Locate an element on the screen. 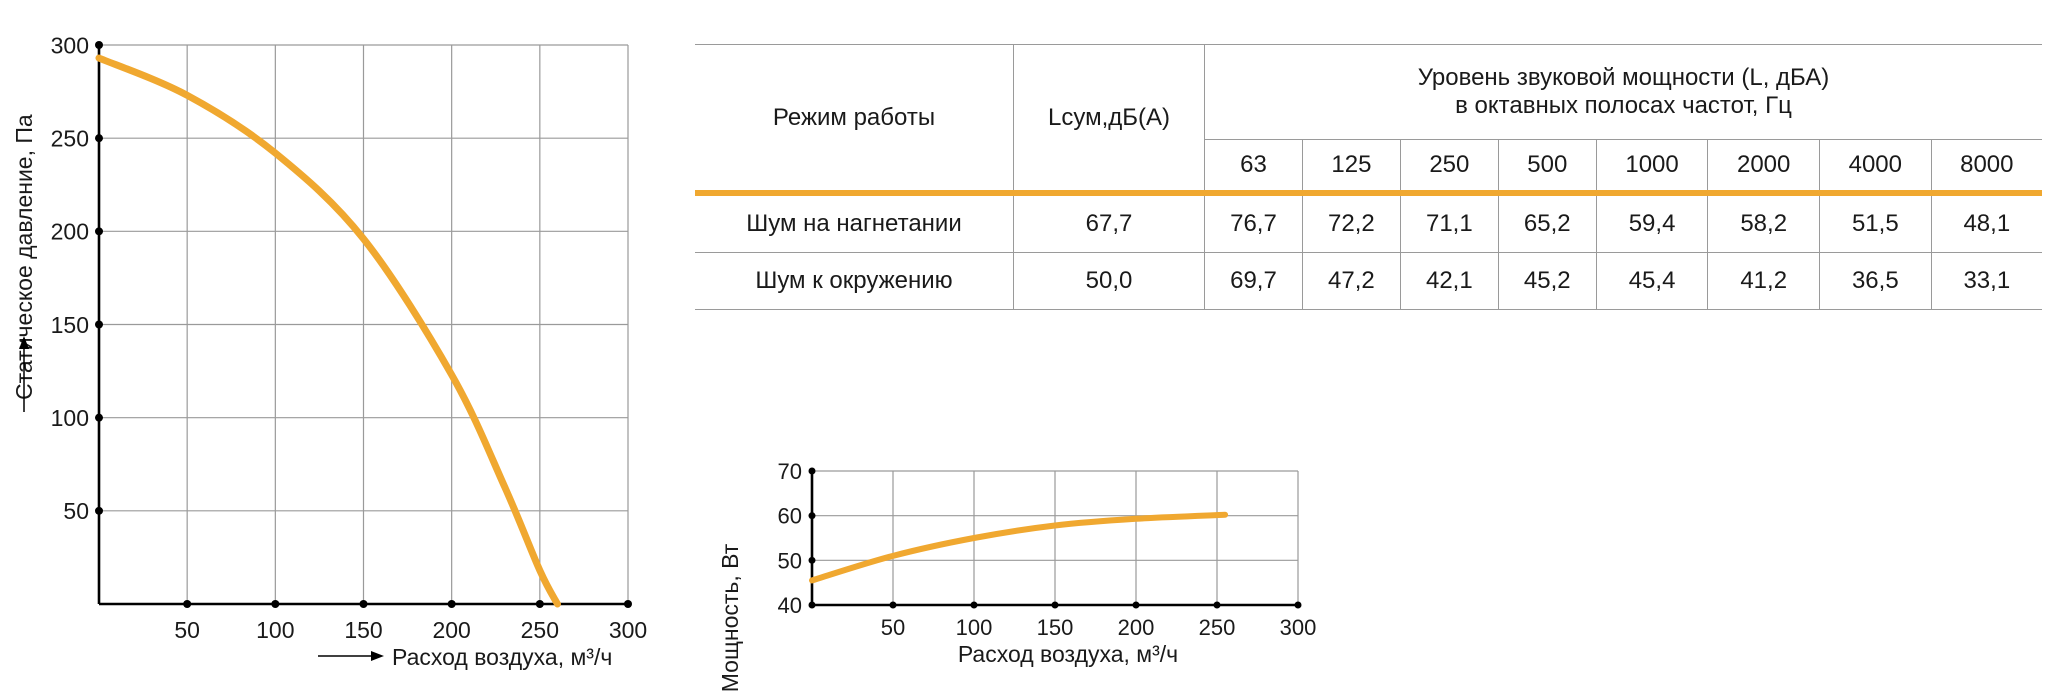  row-value: 58,2 is located at coordinates (1763, 223).